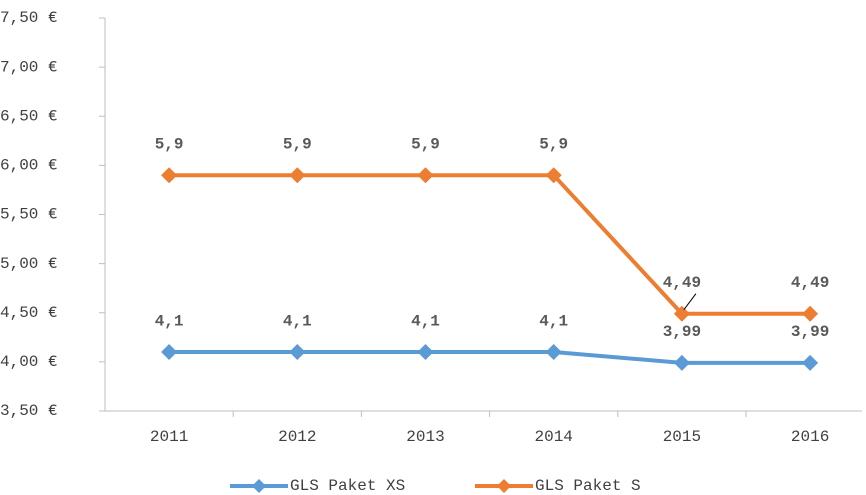 This screenshot has height=495, width=866. I want to click on series-line, so click(490, 357).